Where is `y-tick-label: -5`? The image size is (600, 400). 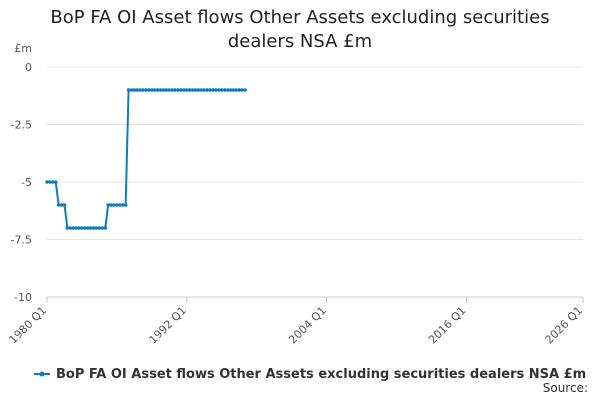
y-tick-label: -5 is located at coordinates (26, 182).